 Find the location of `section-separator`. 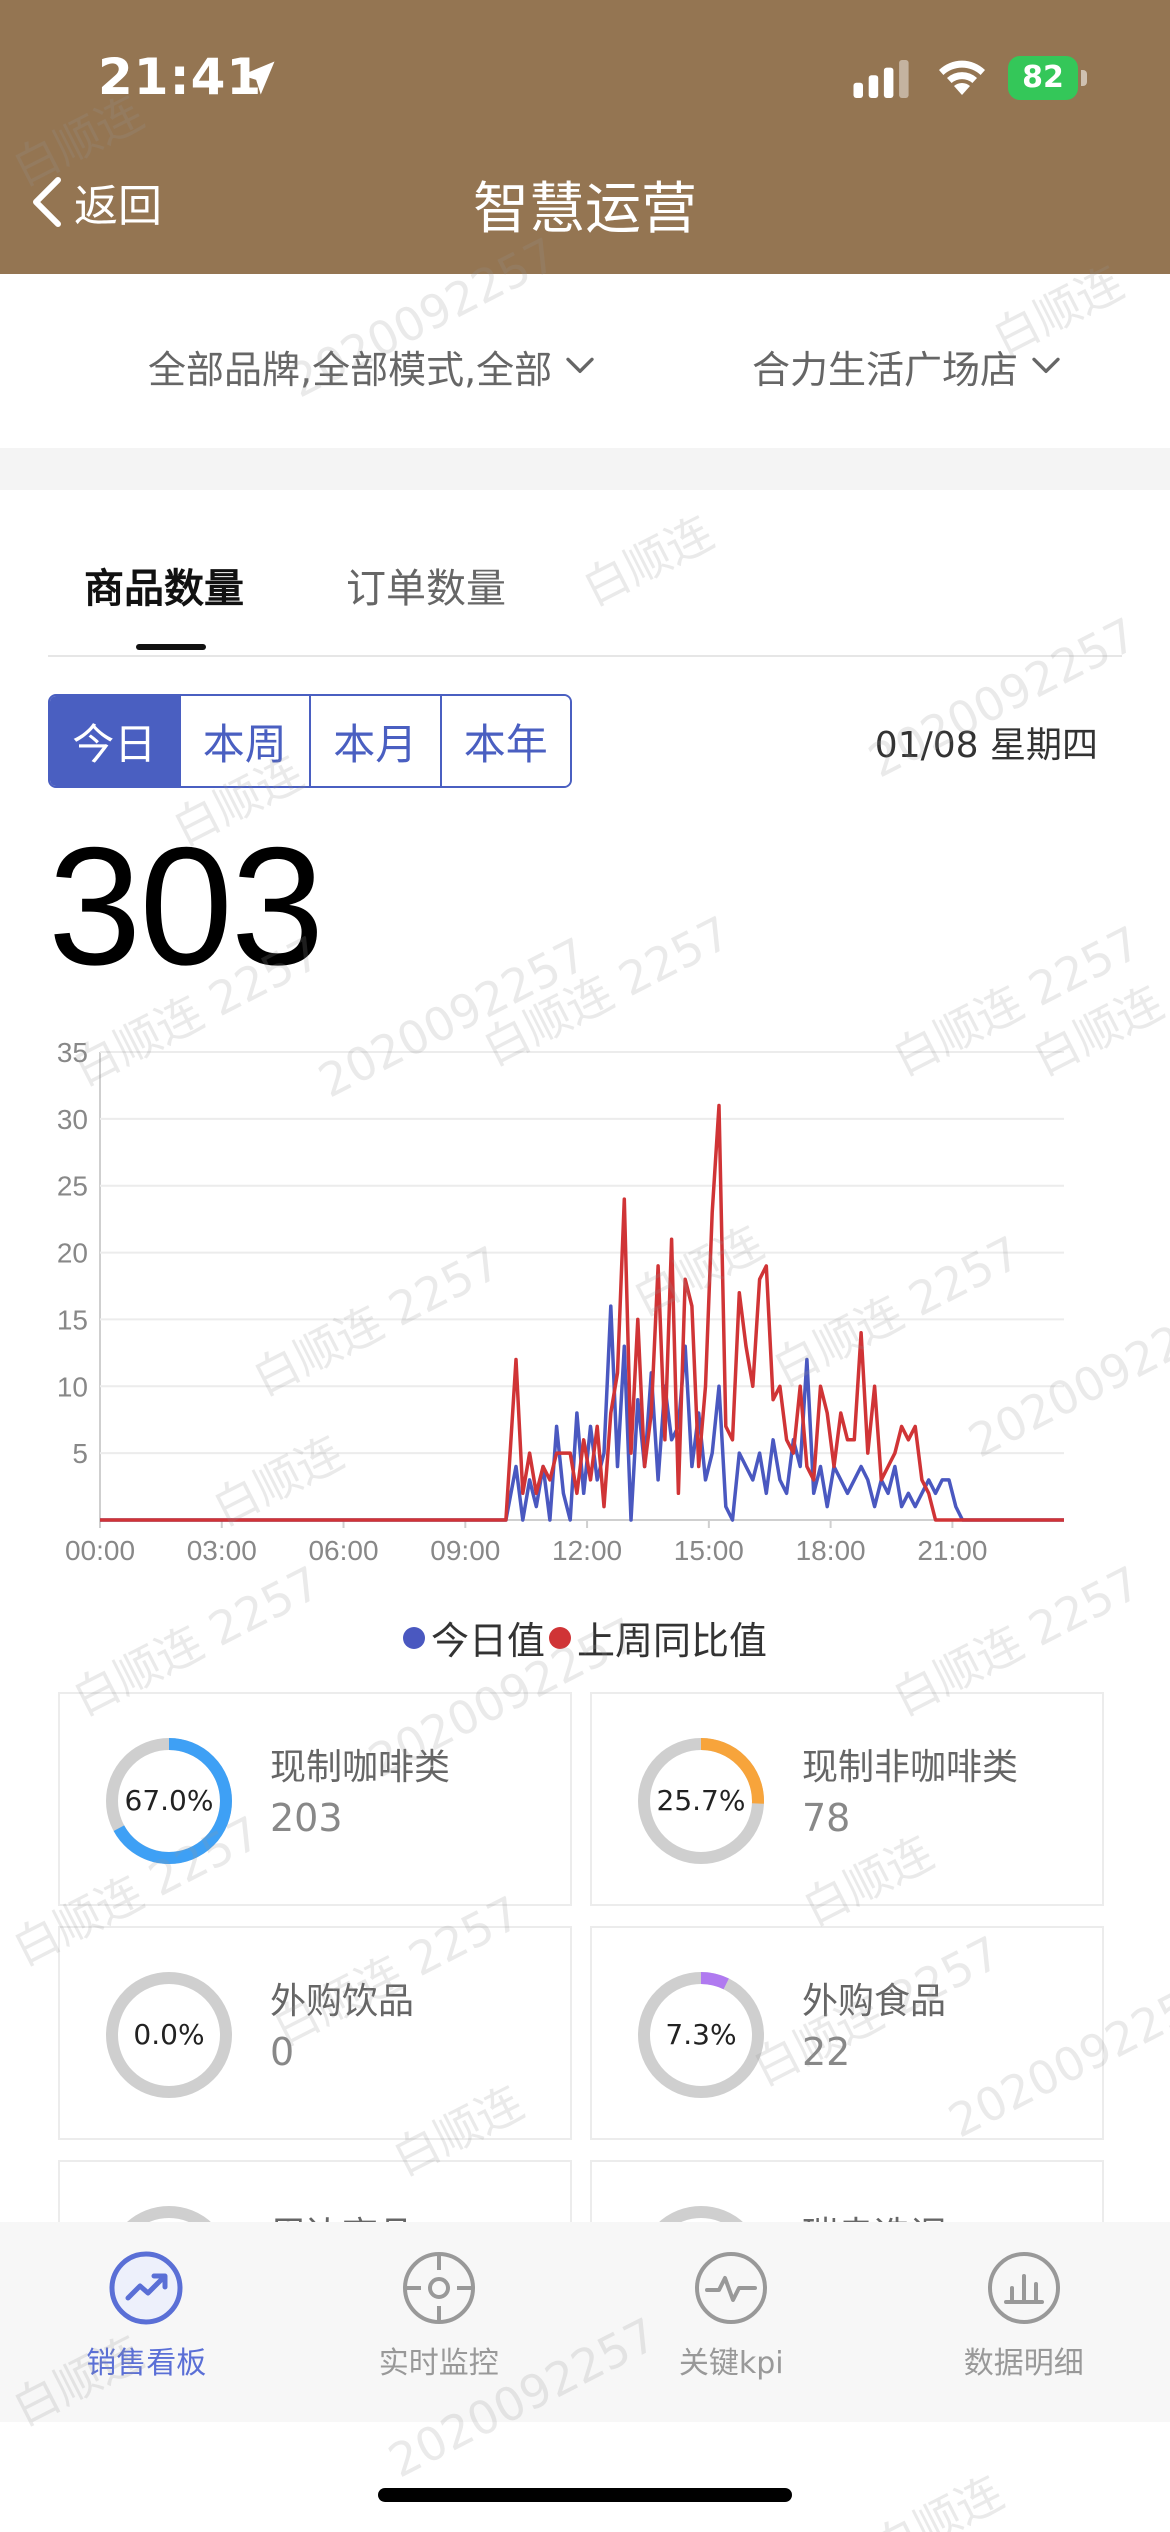

section-separator is located at coordinates (585, 469).